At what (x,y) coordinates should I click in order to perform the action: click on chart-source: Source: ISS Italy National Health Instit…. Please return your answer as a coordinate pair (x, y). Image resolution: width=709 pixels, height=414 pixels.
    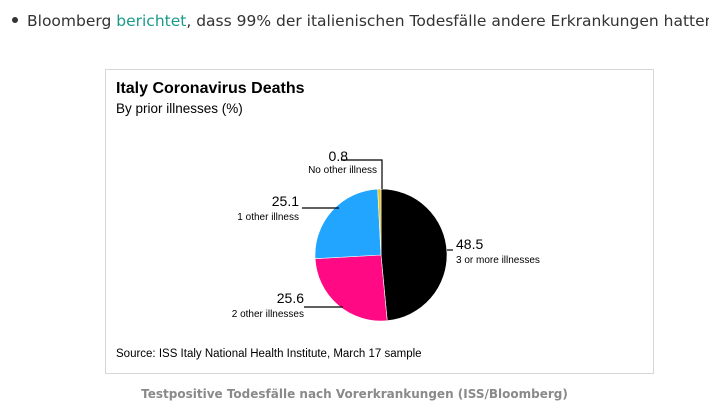
    Looking at the image, I should click on (269, 354).